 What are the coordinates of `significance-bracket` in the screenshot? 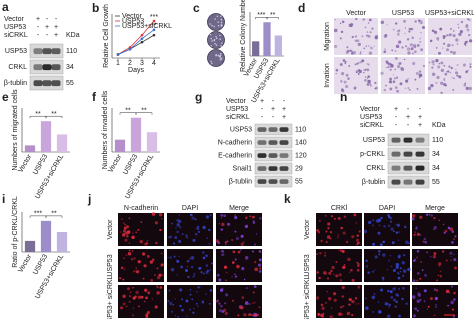 It's located at (144, 113).